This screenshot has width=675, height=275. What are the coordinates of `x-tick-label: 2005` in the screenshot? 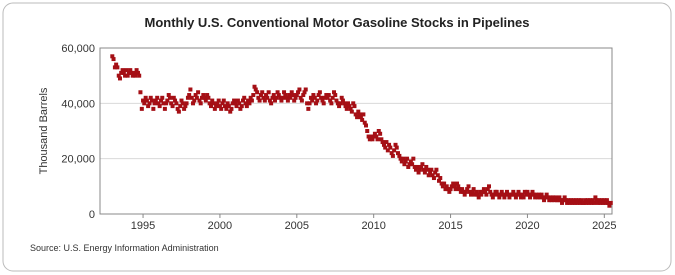 It's located at (297, 226).